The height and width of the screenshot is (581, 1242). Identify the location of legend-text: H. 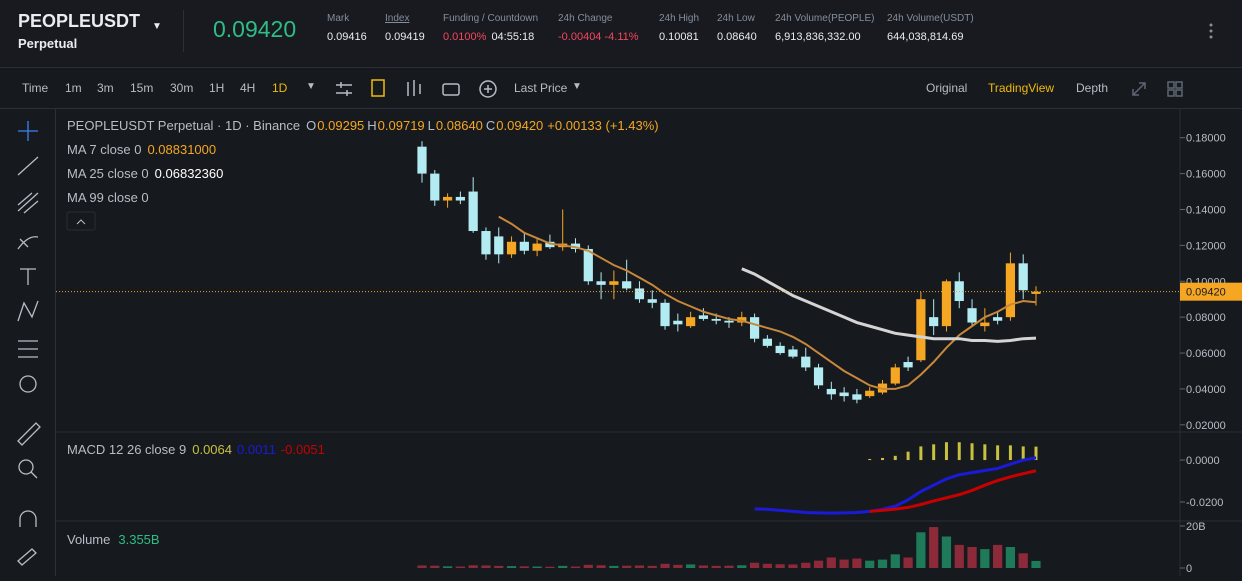
(371, 125).